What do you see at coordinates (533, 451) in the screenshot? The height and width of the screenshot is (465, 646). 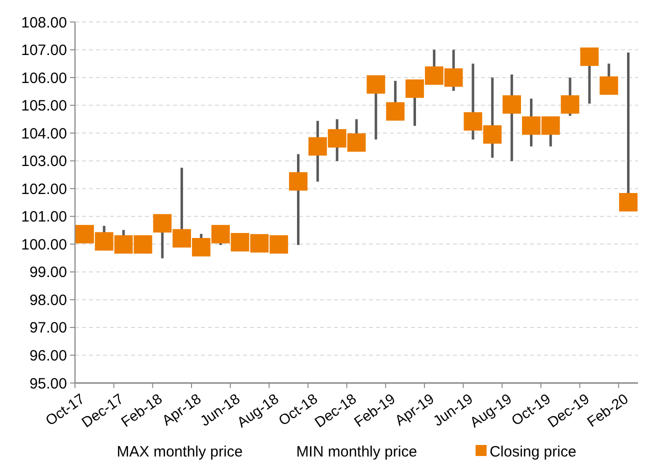 I see `legend-label: Closing price` at bounding box center [533, 451].